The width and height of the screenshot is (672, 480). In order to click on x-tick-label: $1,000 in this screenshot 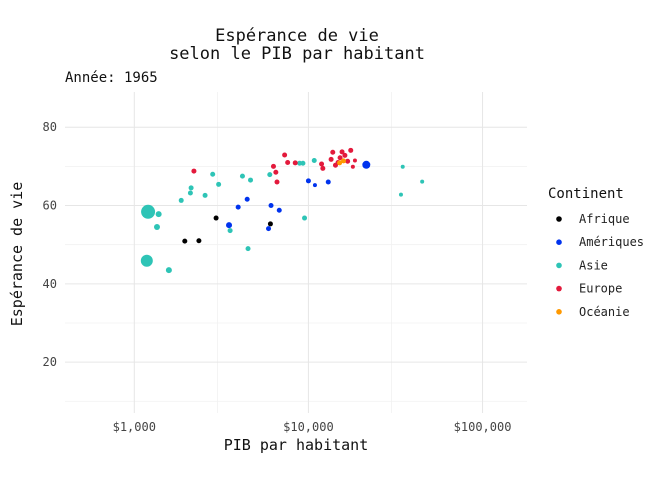, I will do `click(134, 427)`.